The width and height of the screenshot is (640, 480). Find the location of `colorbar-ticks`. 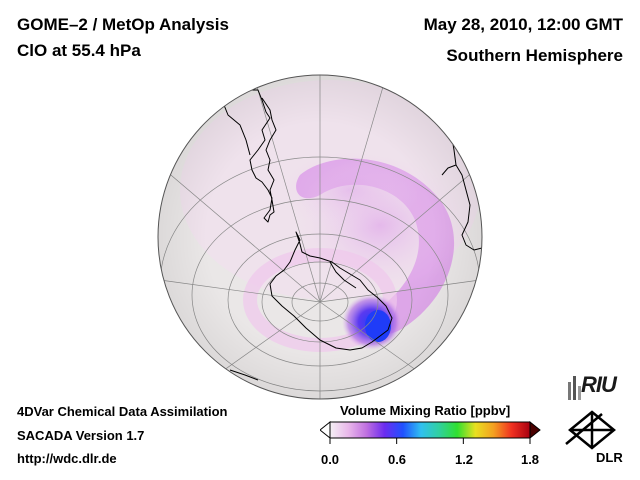

colorbar-ticks is located at coordinates (430, 441).